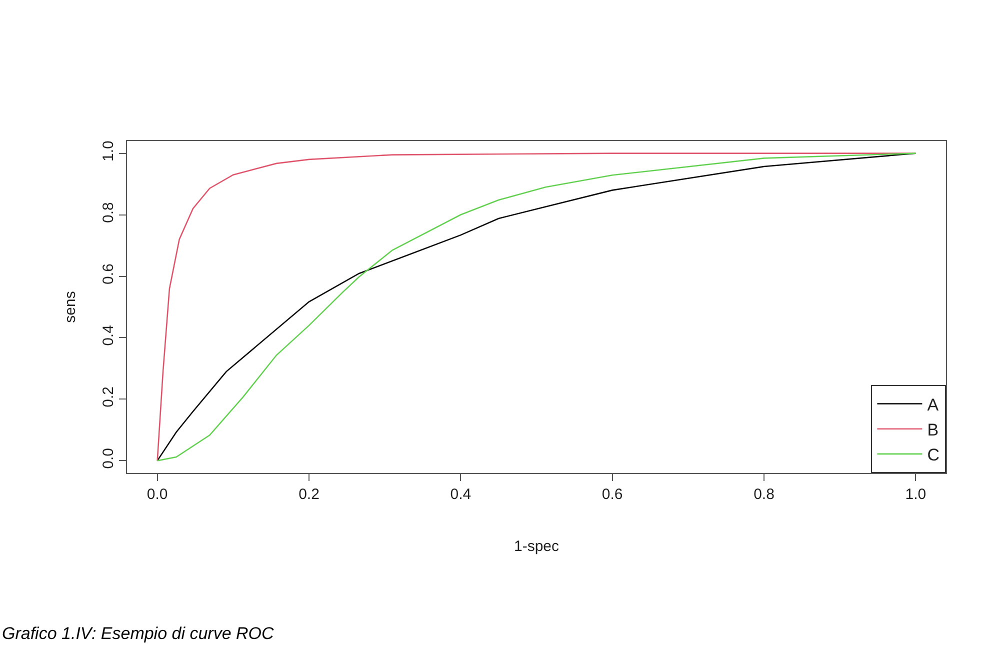  What do you see at coordinates (537, 547) in the screenshot?
I see `x-axis-title: 1-spec` at bounding box center [537, 547].